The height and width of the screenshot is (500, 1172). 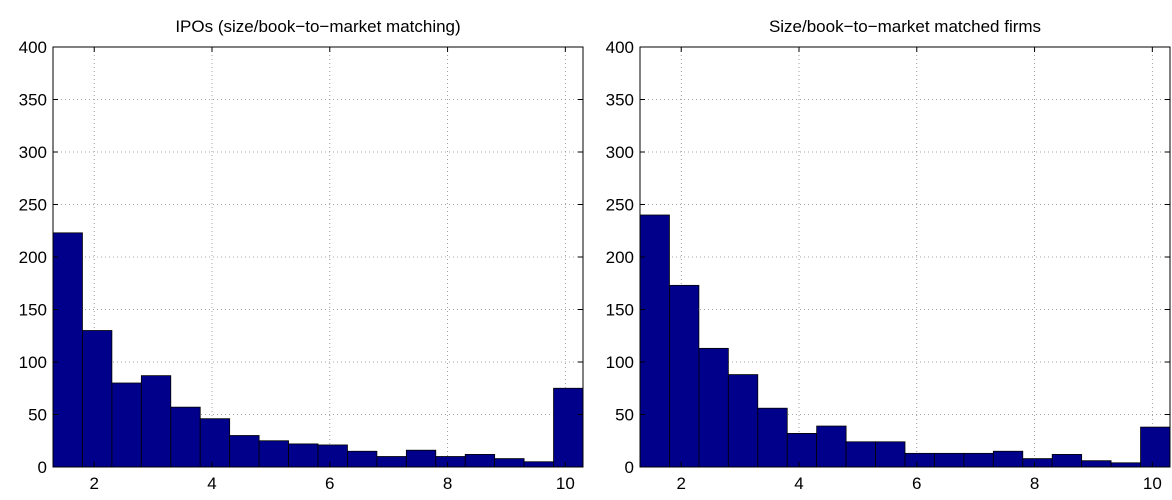 What do you see at coordinates (905, 26) in the screenshot?
I see `chart-title: Size/book−to−market matched firms` at bounding box center [905, 26].